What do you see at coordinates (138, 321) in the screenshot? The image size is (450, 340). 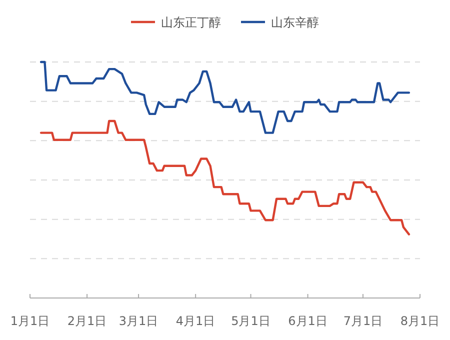 I see `x-tick-label: 3月1日` at bounding box center [138, 321].